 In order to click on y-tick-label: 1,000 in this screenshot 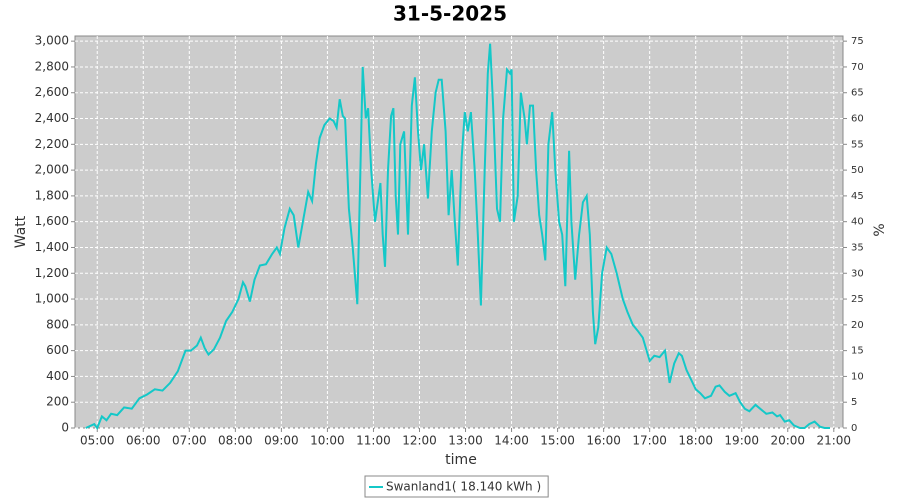, I will do `click(52, 299)`.